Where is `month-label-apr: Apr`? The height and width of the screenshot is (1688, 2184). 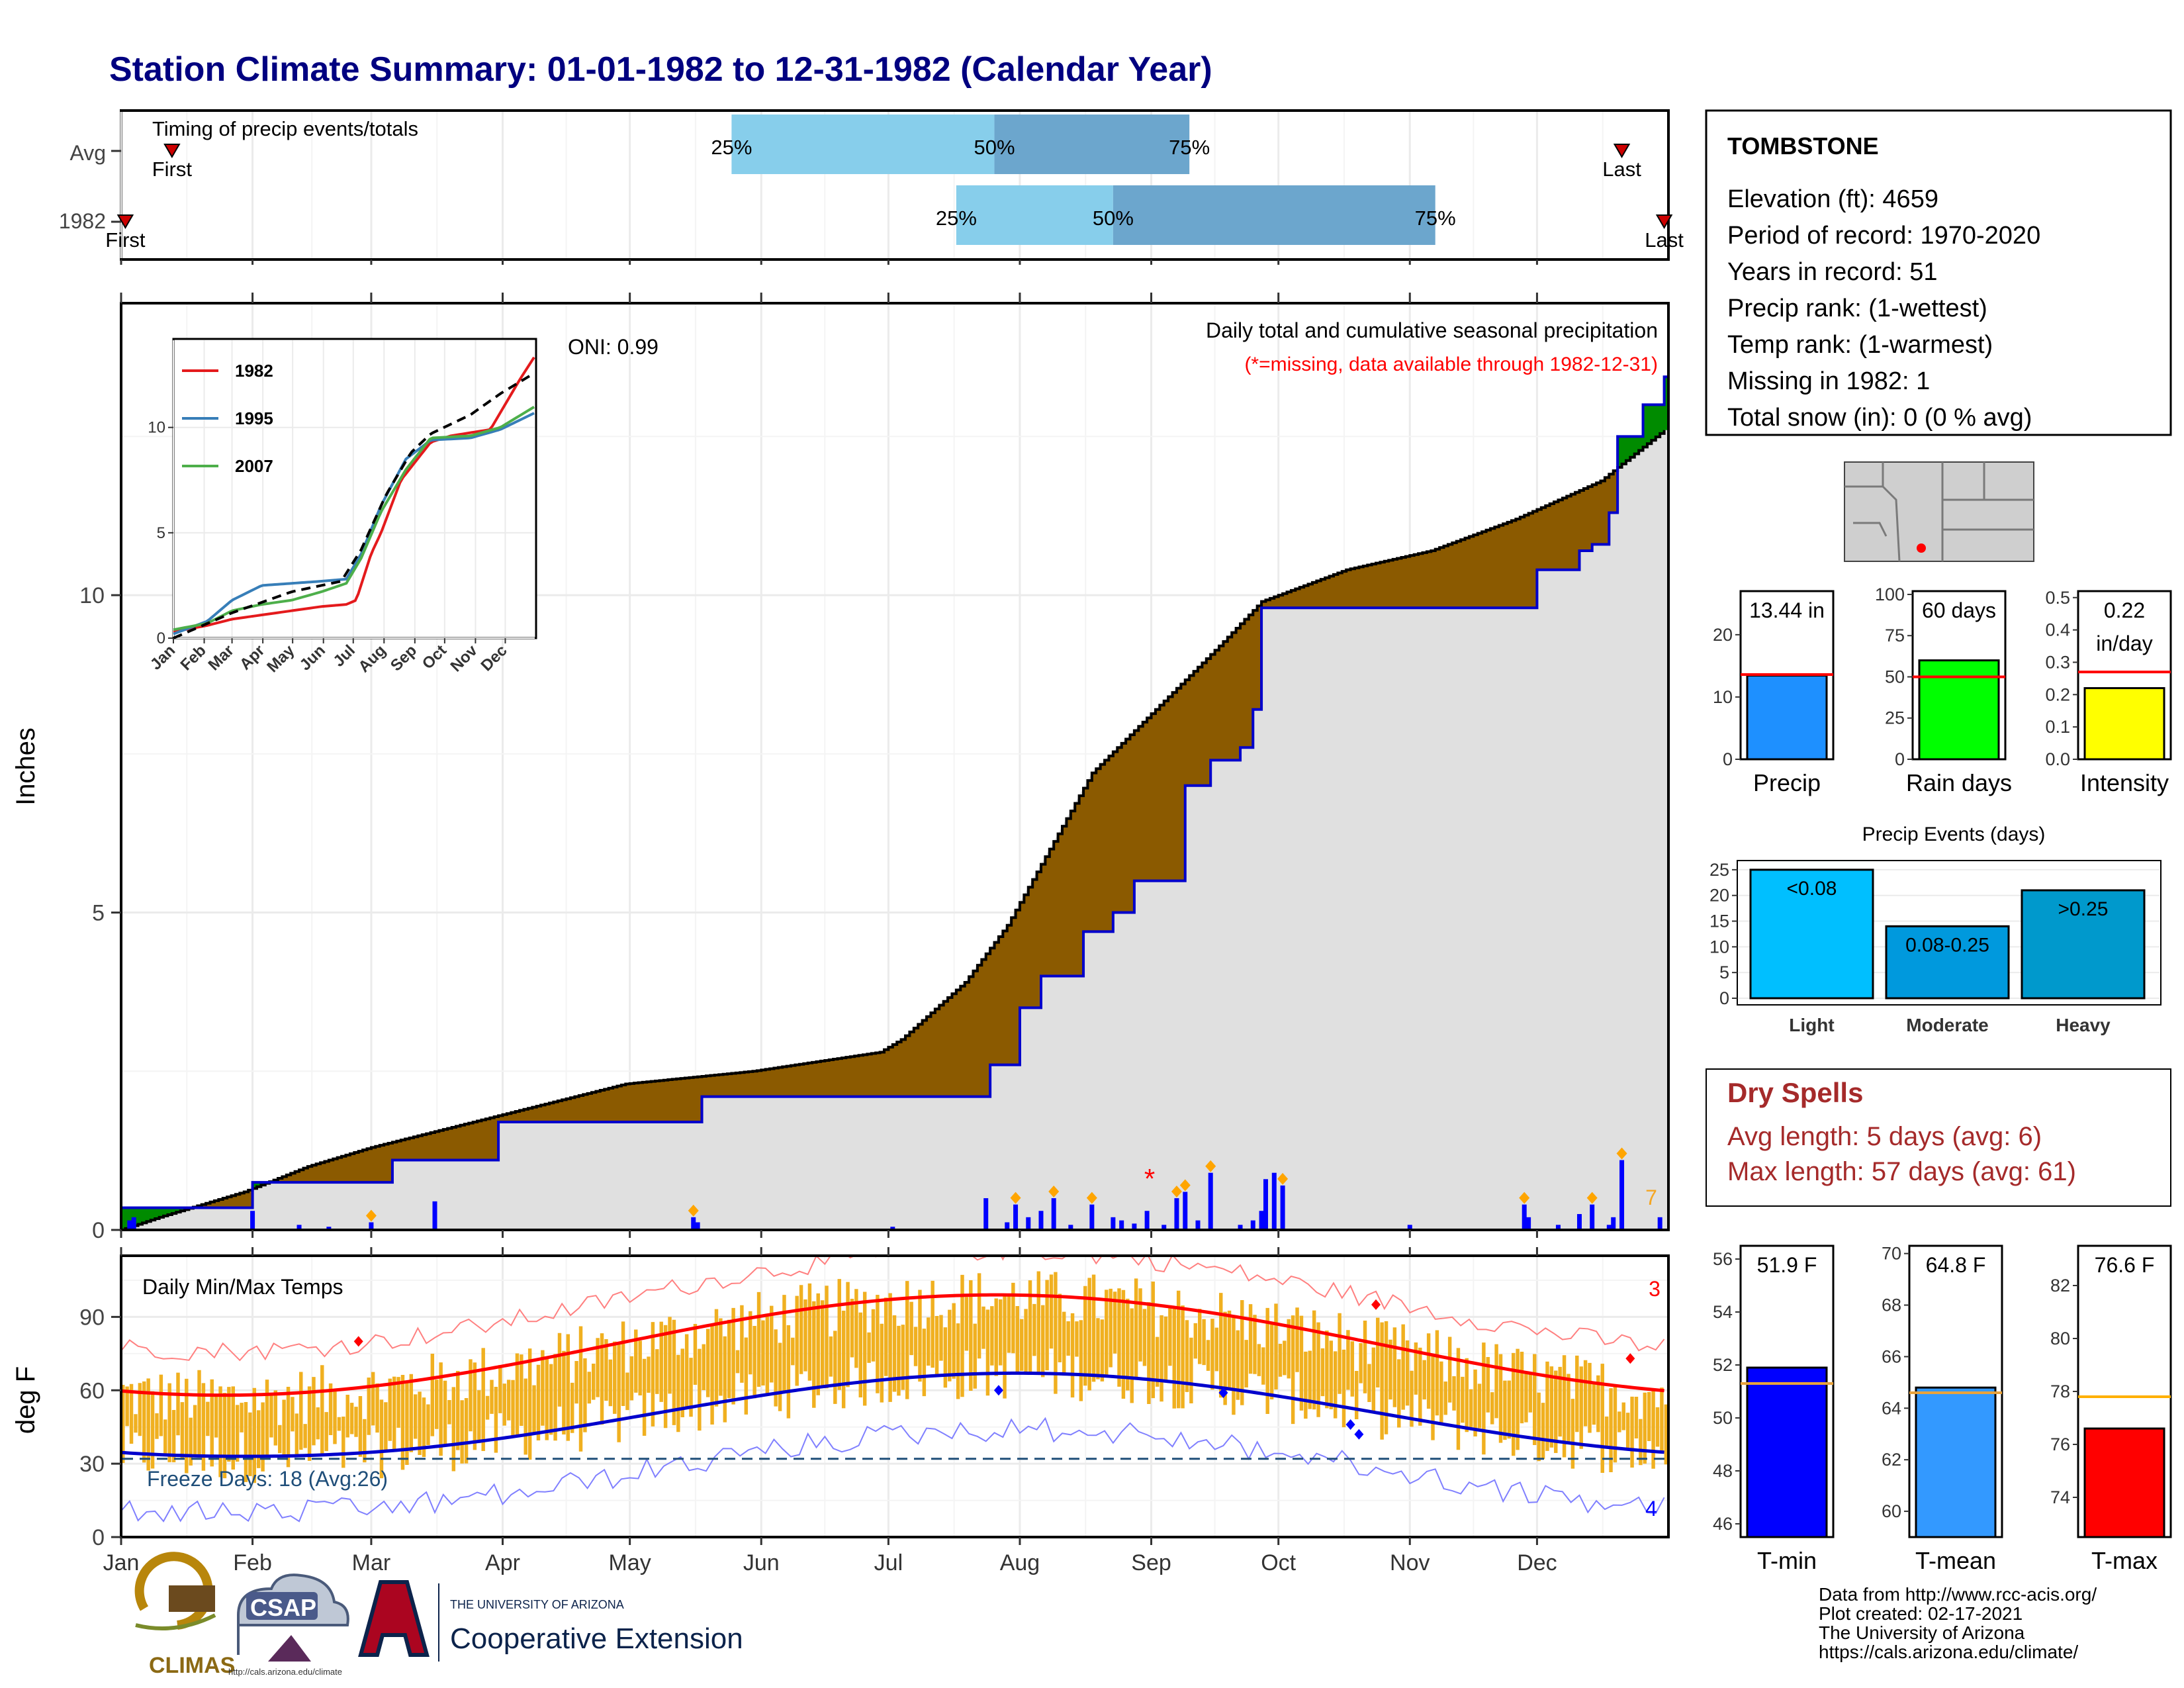
month-label-apr: Apr is located at coordinates (503, 1562).